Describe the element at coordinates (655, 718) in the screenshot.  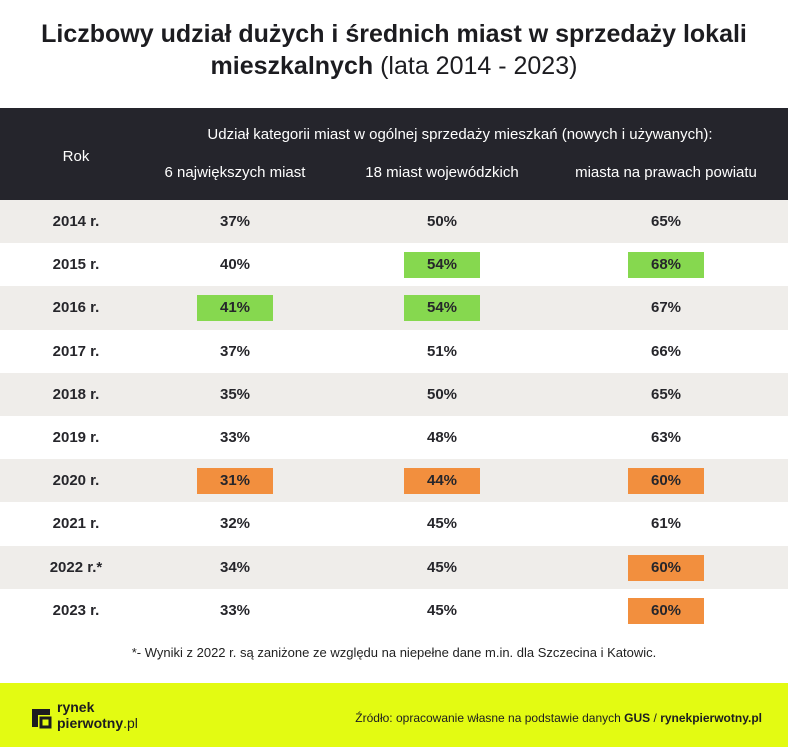
I see `source-sep: /` at that location.